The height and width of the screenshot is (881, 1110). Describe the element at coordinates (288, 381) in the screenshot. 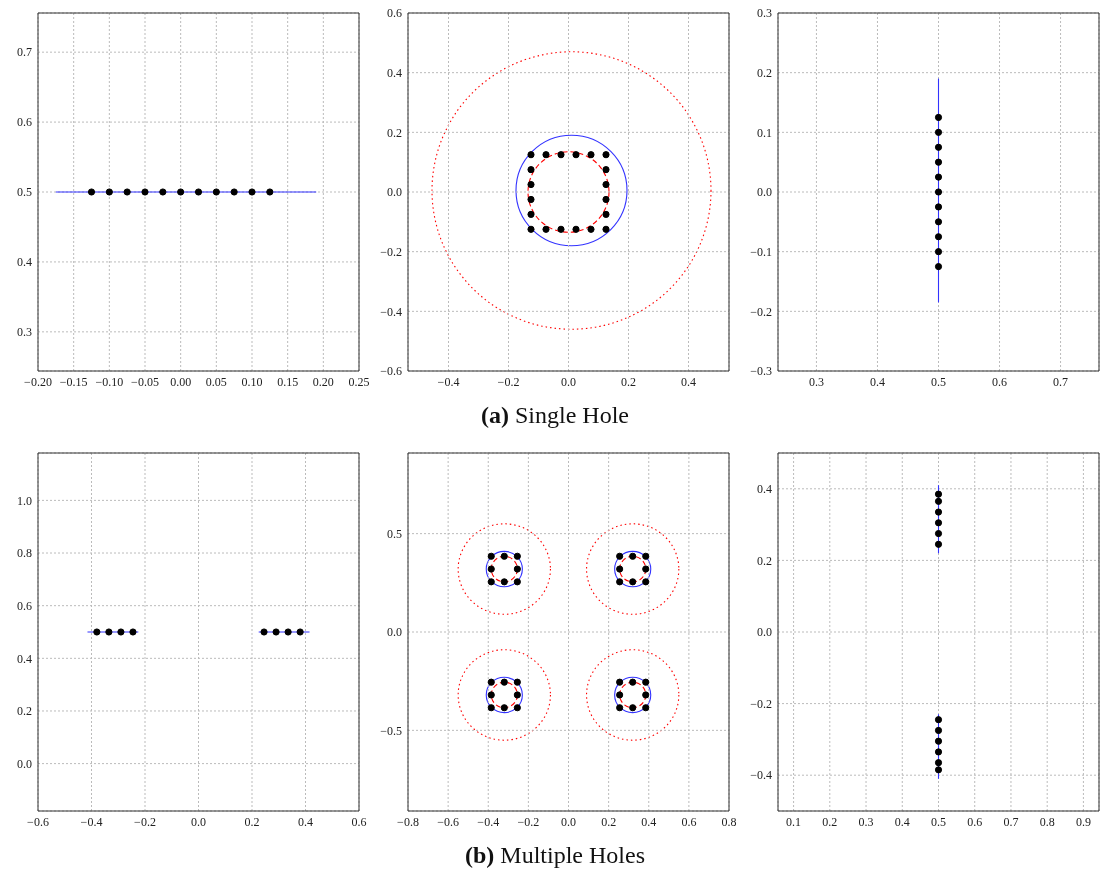

I see `x-tick-label: 0.15` at that location.